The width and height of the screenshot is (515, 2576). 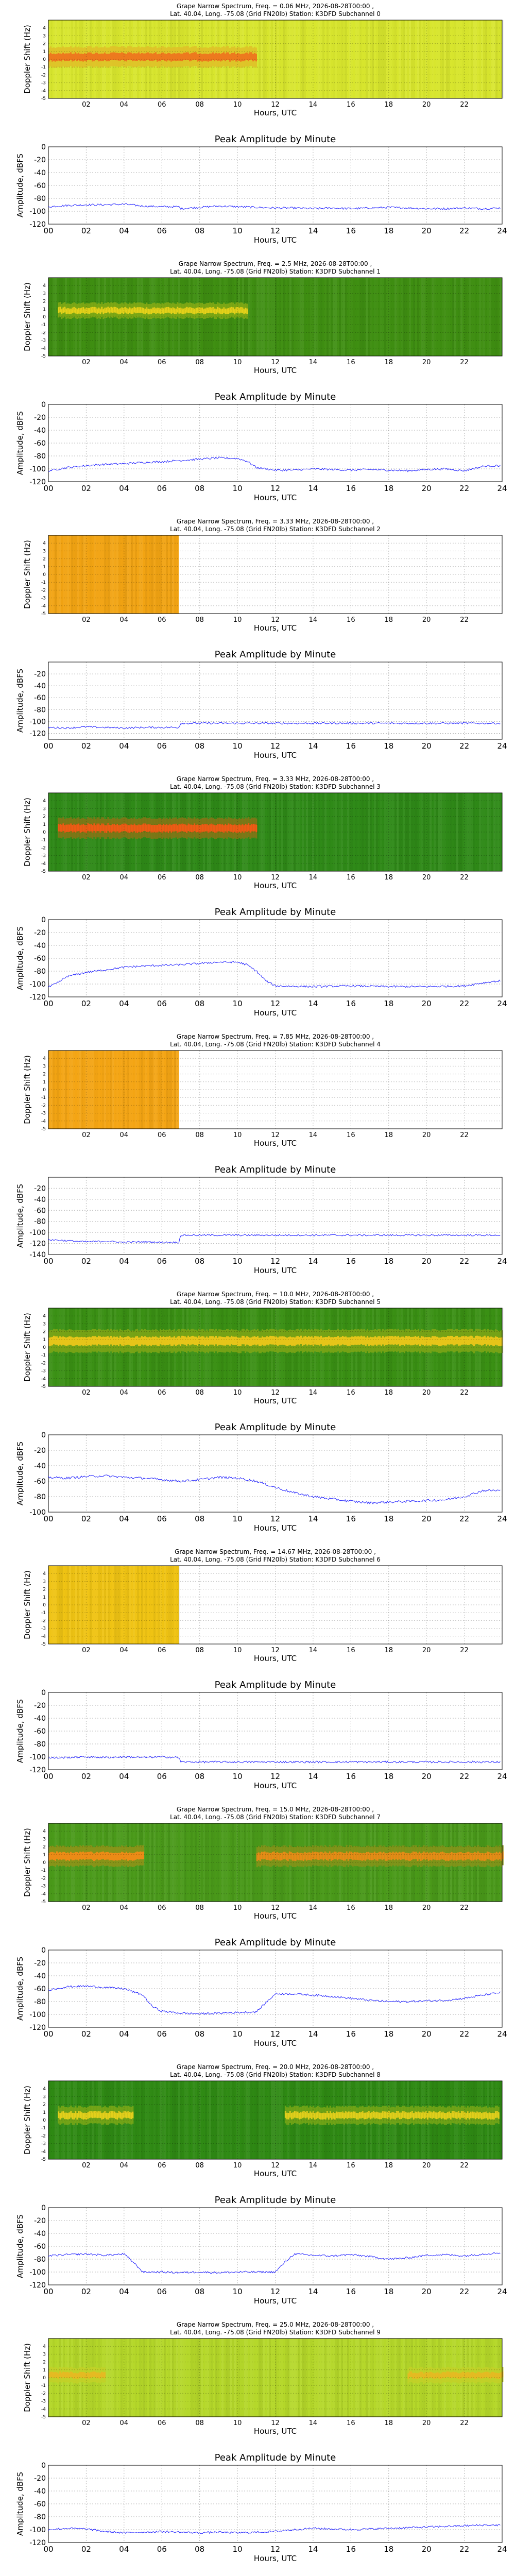 What do you see at coordinates (44, 1644) in the screenshot?
I see `y-tick-label: -5` at bounding box center [44, 1644].